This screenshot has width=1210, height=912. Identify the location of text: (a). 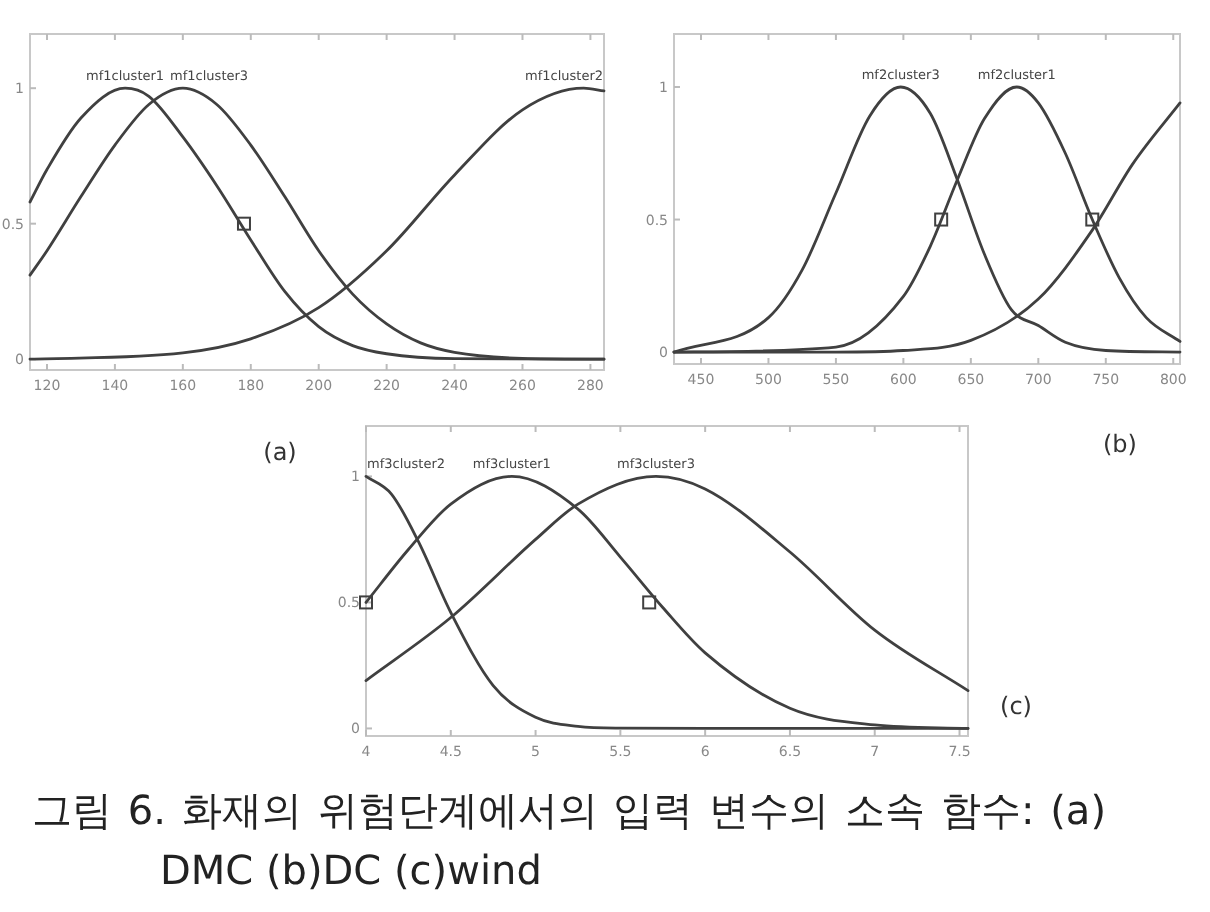
(280, 452).